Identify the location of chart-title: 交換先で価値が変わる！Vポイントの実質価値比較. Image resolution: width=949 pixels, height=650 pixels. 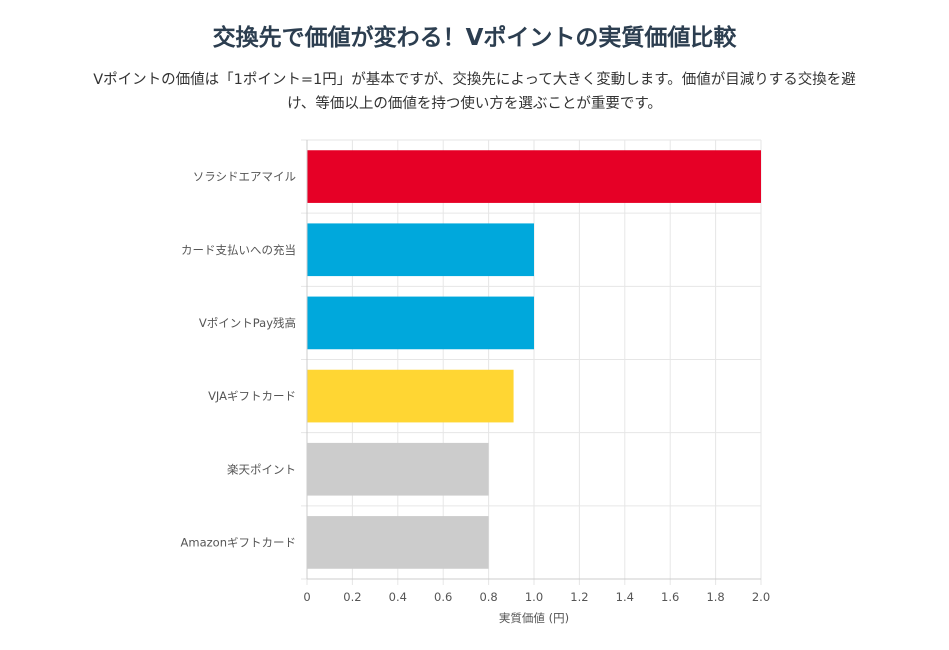
(474, 38).